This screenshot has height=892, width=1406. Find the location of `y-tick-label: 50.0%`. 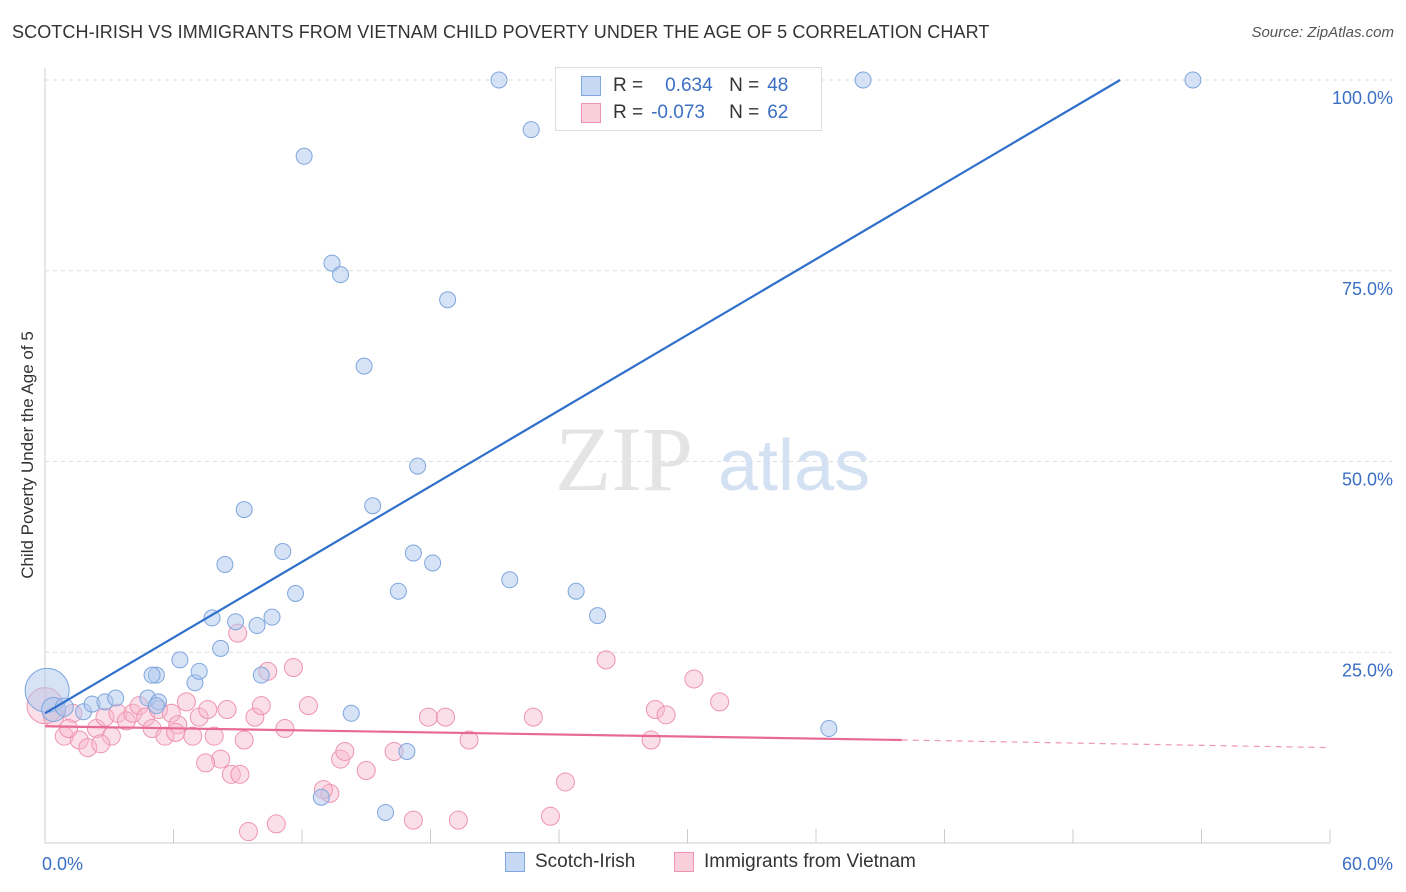

y-tick-label: 50.0% is located at coordinates (1367, 480).